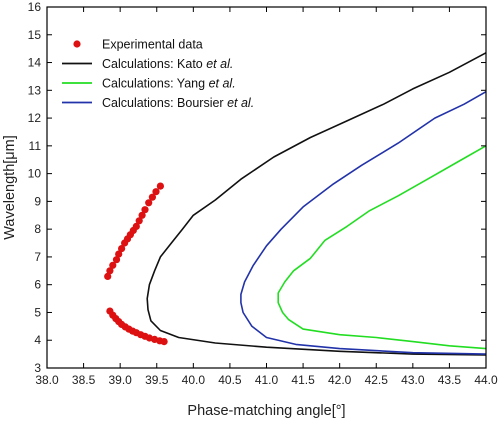 Image resolution: width=500 pixels, height=421 pixels. Describe the element at coordinates (37, 340) in the screenshot. I see `y-tick-label: 4` at that location.